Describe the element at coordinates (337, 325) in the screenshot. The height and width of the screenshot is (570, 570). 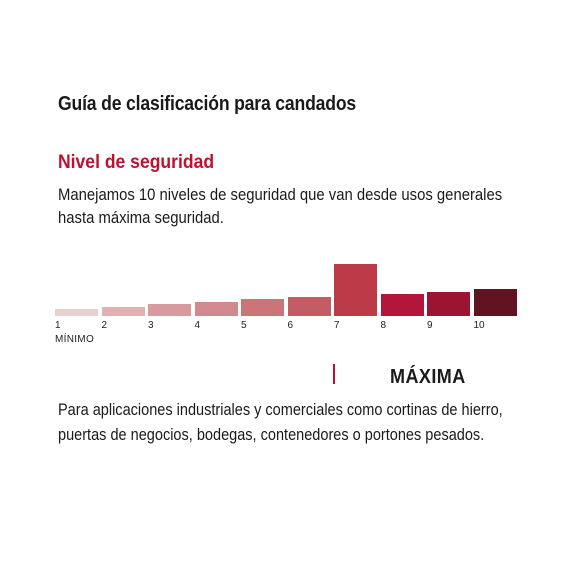
I see `tick-label-7: 7` at that location.